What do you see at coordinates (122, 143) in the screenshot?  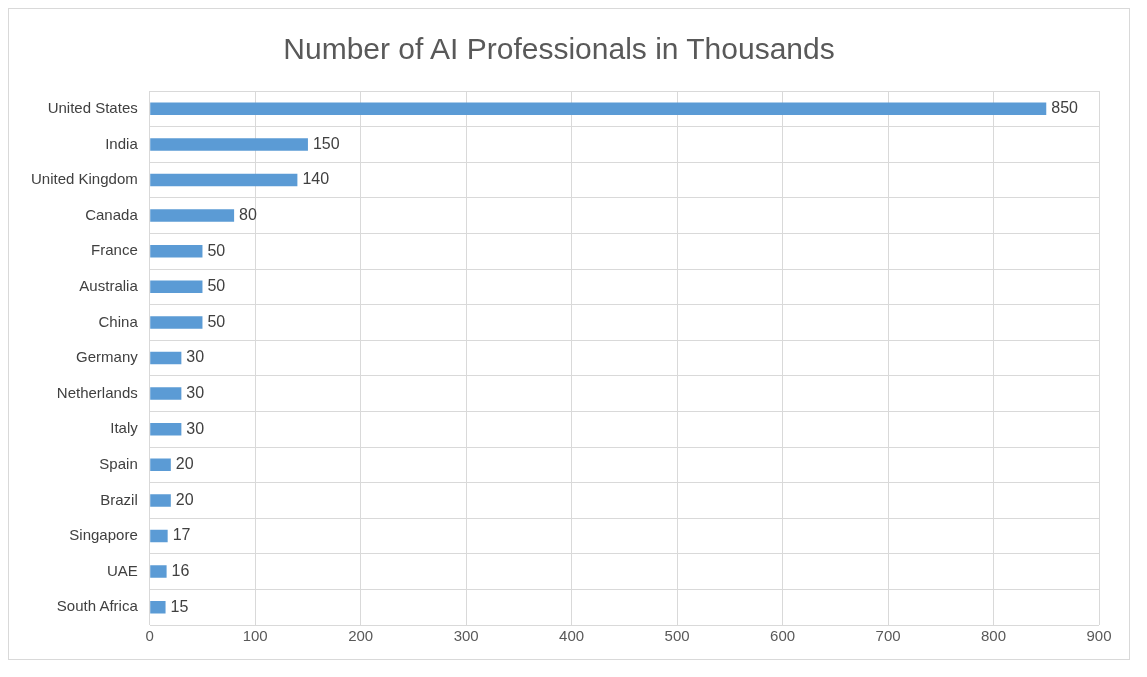 I see `y-tick-label: India` at bounding box center [122, 143].